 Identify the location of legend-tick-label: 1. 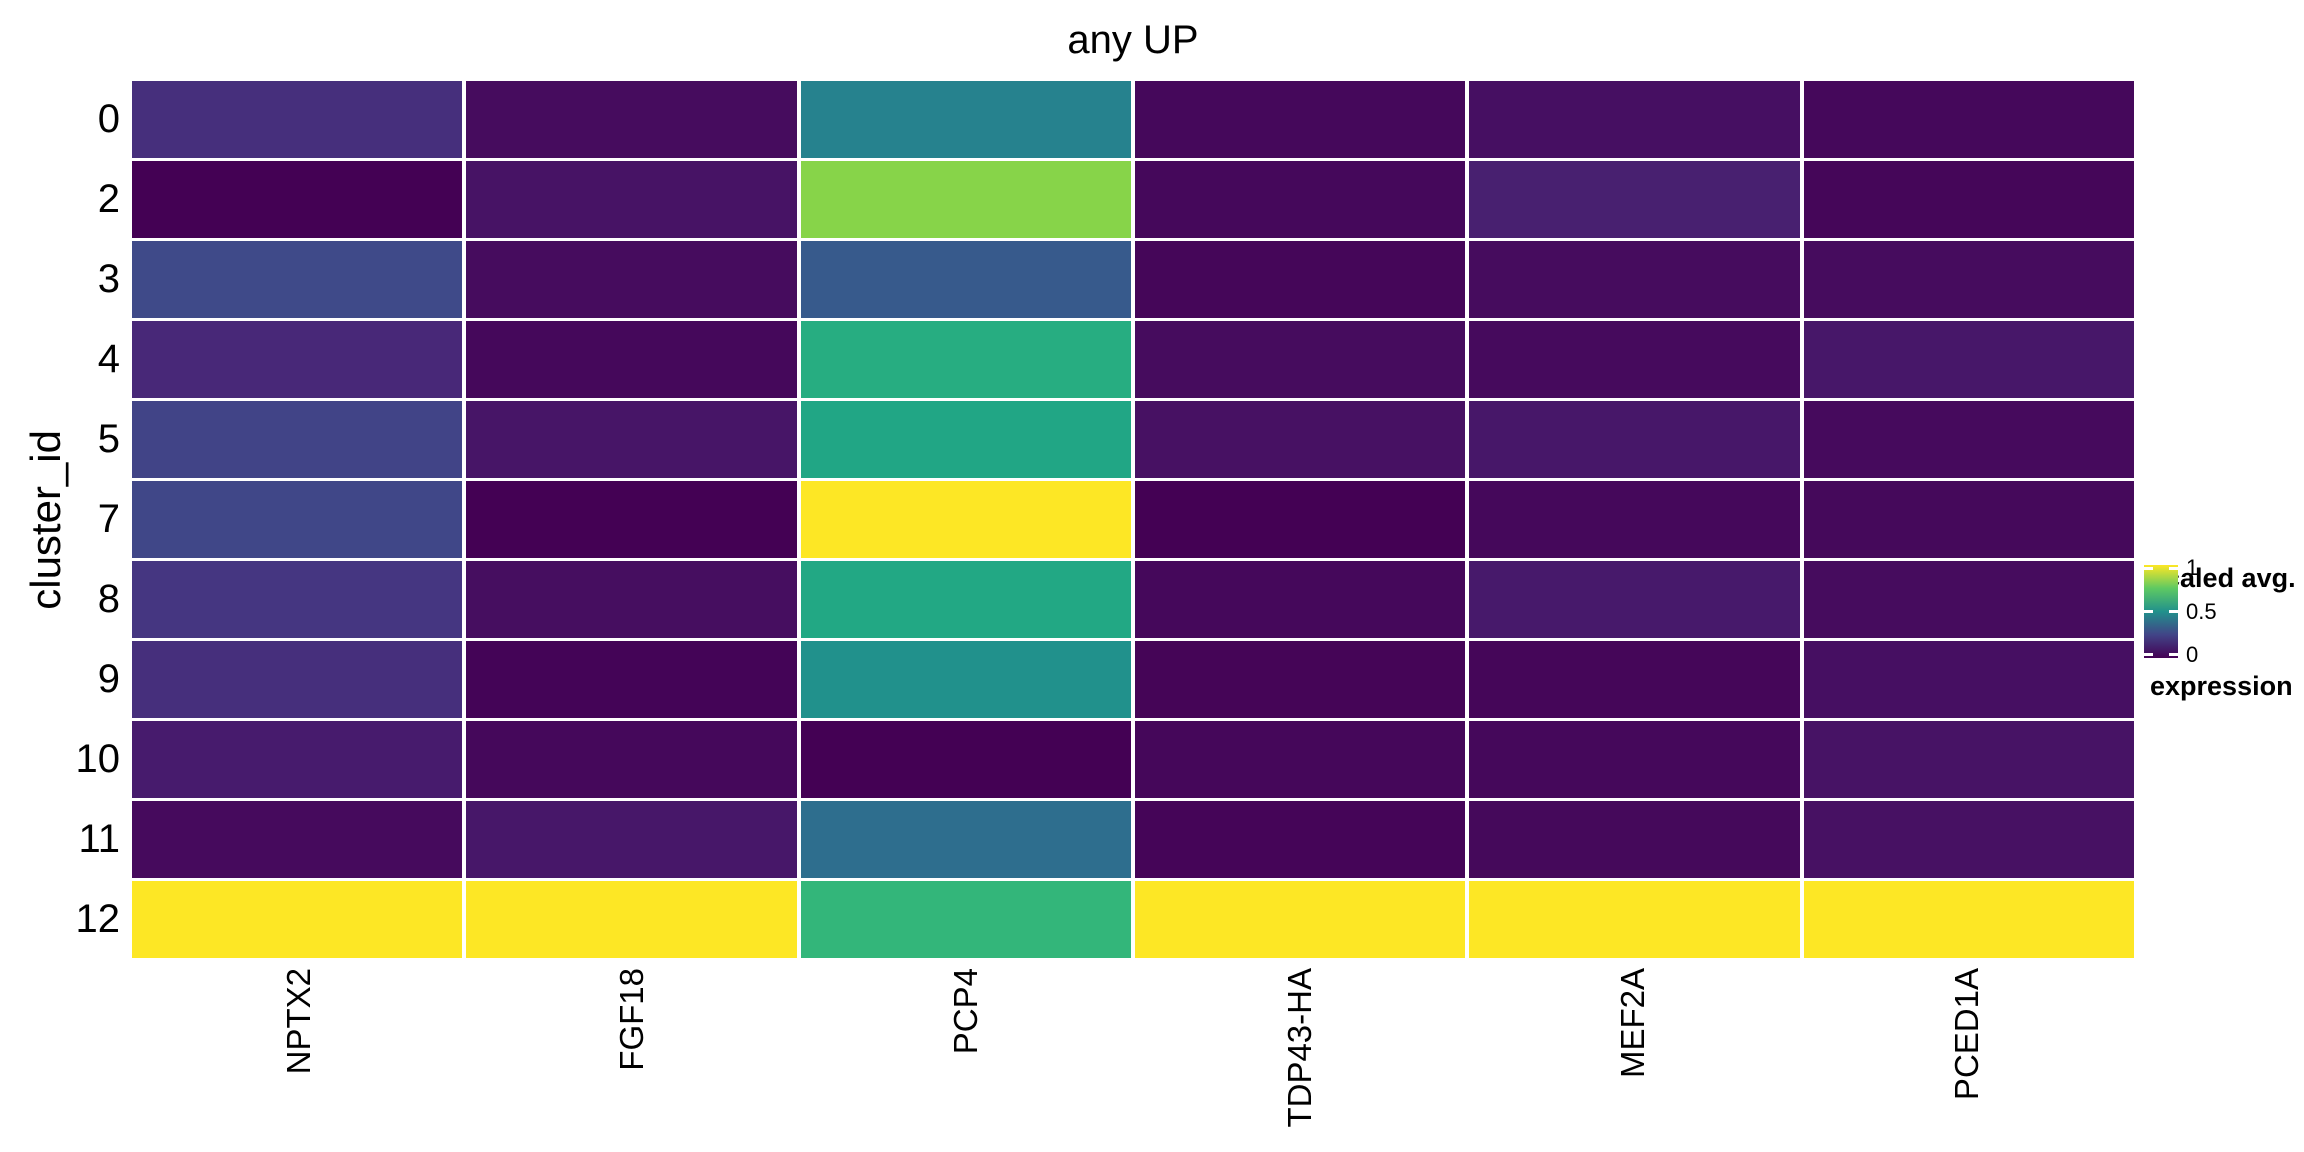
(2192, 568).